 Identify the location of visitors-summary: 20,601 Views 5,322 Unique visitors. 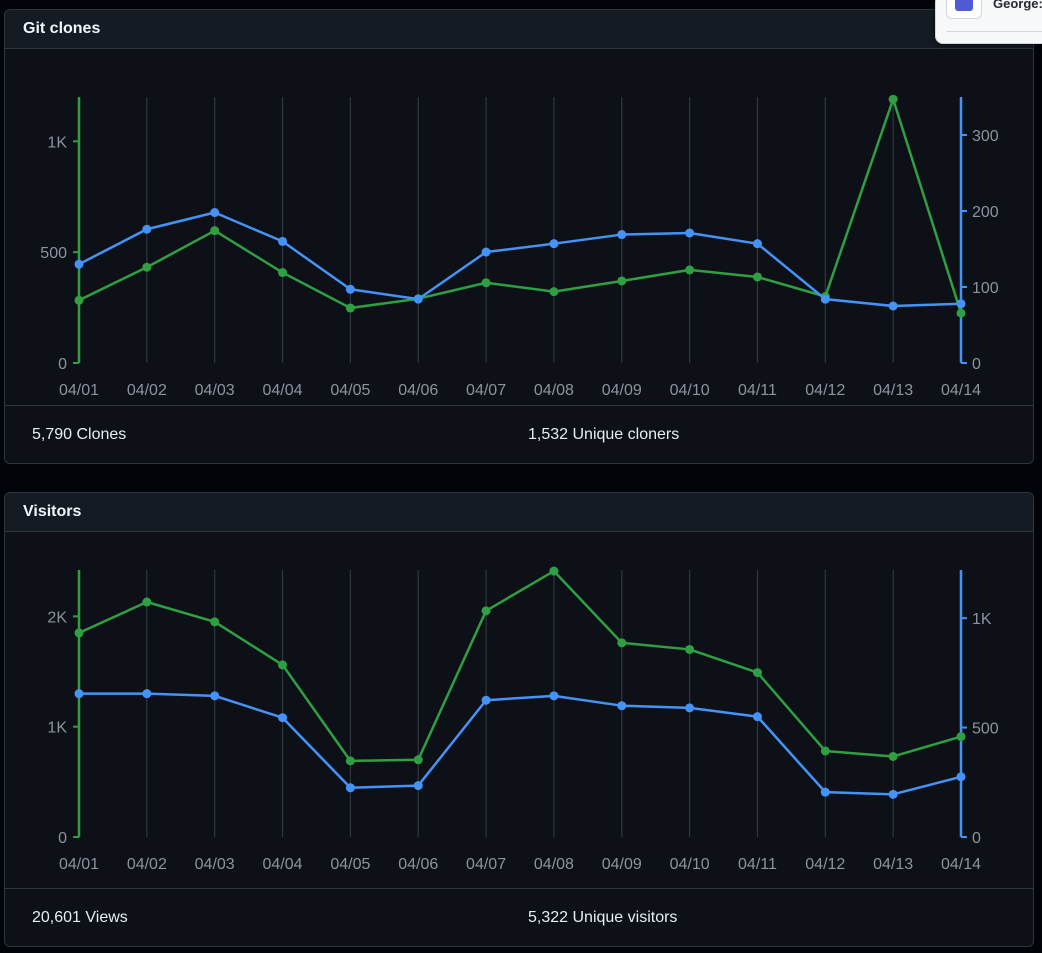
(519, 917).